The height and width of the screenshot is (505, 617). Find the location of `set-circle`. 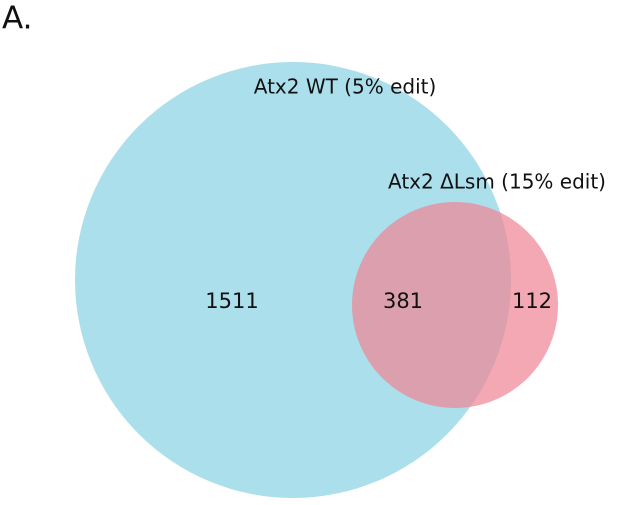

set-circle is located at coordinates (455, 305).